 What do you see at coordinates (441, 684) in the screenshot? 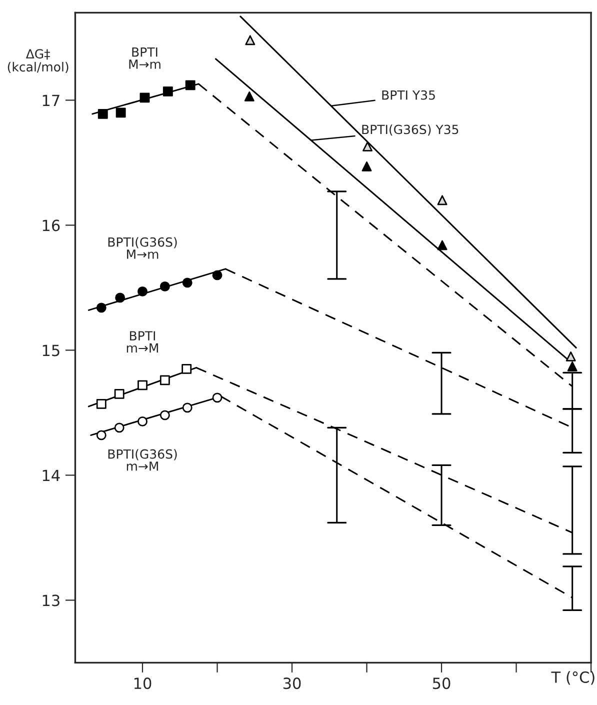
I see `x-tick-label: 50` at bounding box center [441, 684].